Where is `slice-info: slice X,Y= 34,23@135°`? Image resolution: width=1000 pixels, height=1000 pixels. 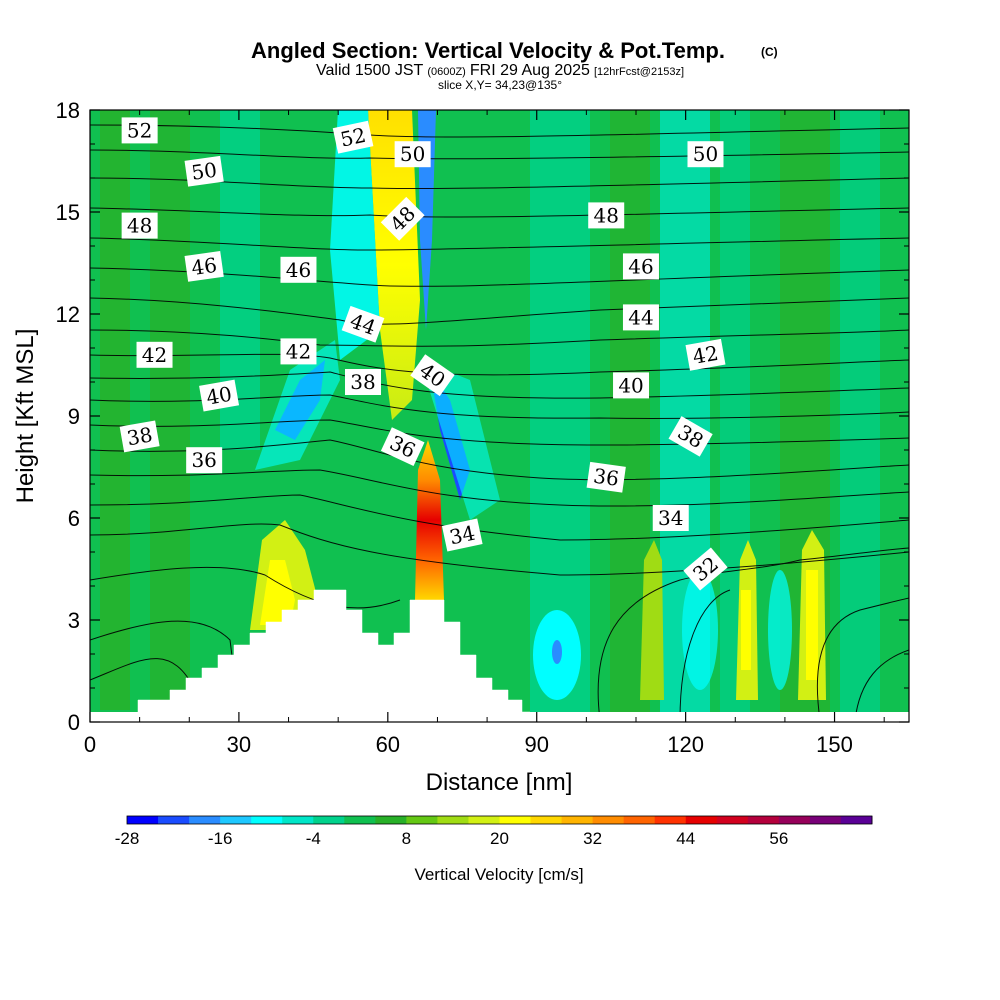
slice-info: slice X,Y= 34,23@135° is located at coordinates (500, 85).